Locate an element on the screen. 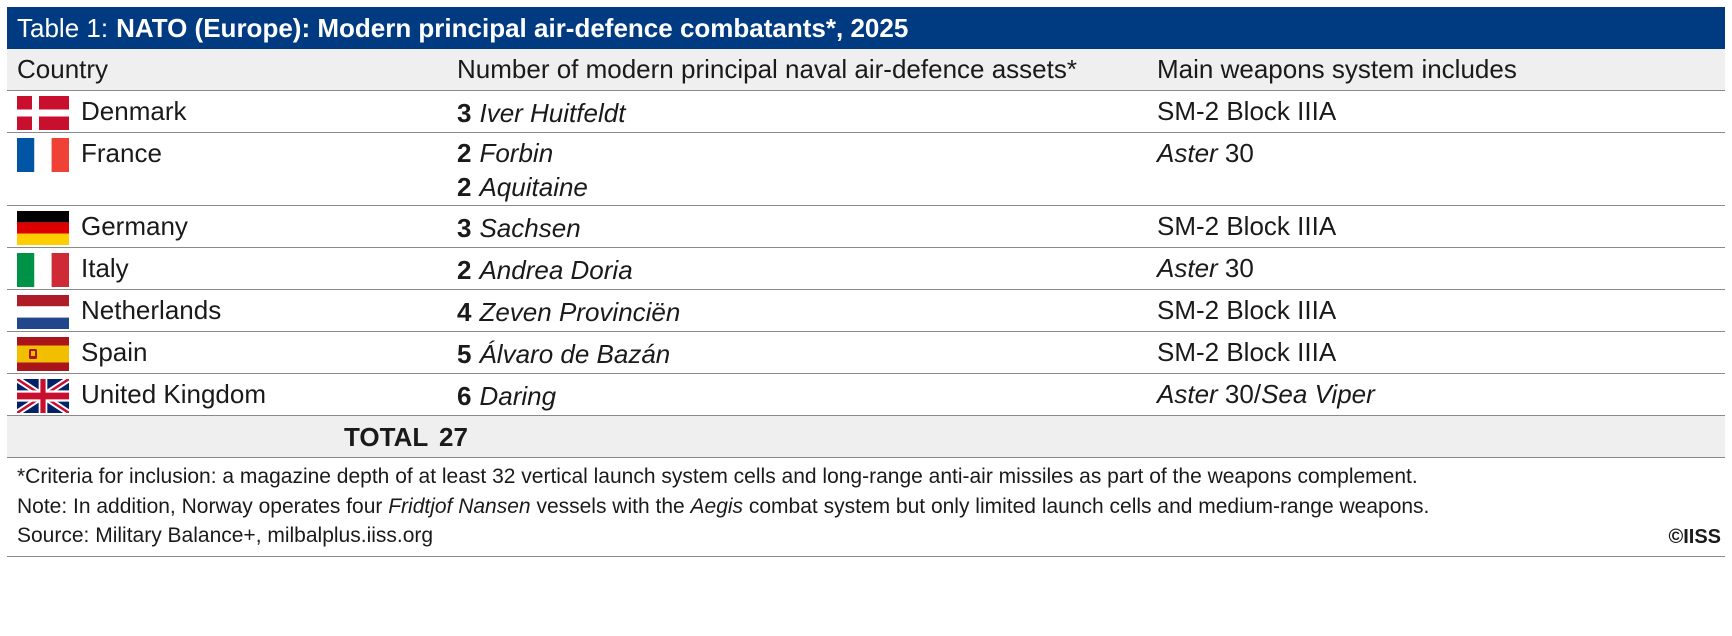 This screenshot has width=1732, height=636. country-name: Spain is located at coordinates (114, 352).